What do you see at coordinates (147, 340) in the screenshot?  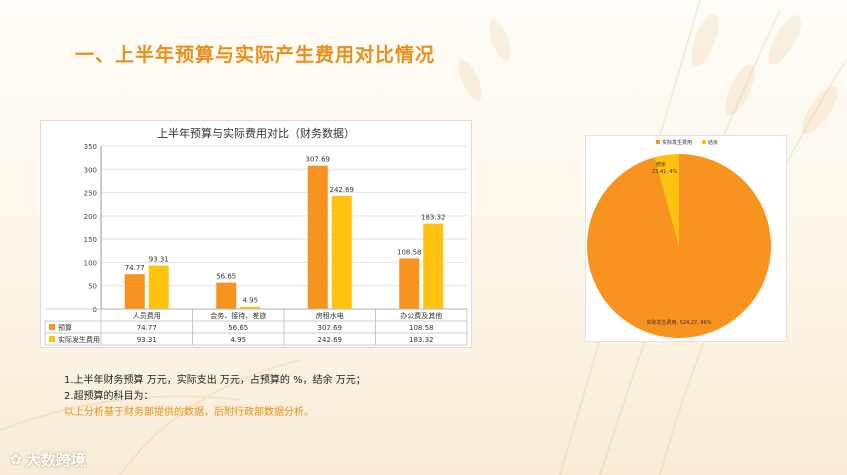 I see `table-value: 93.31` at bounding box center [147, 340].